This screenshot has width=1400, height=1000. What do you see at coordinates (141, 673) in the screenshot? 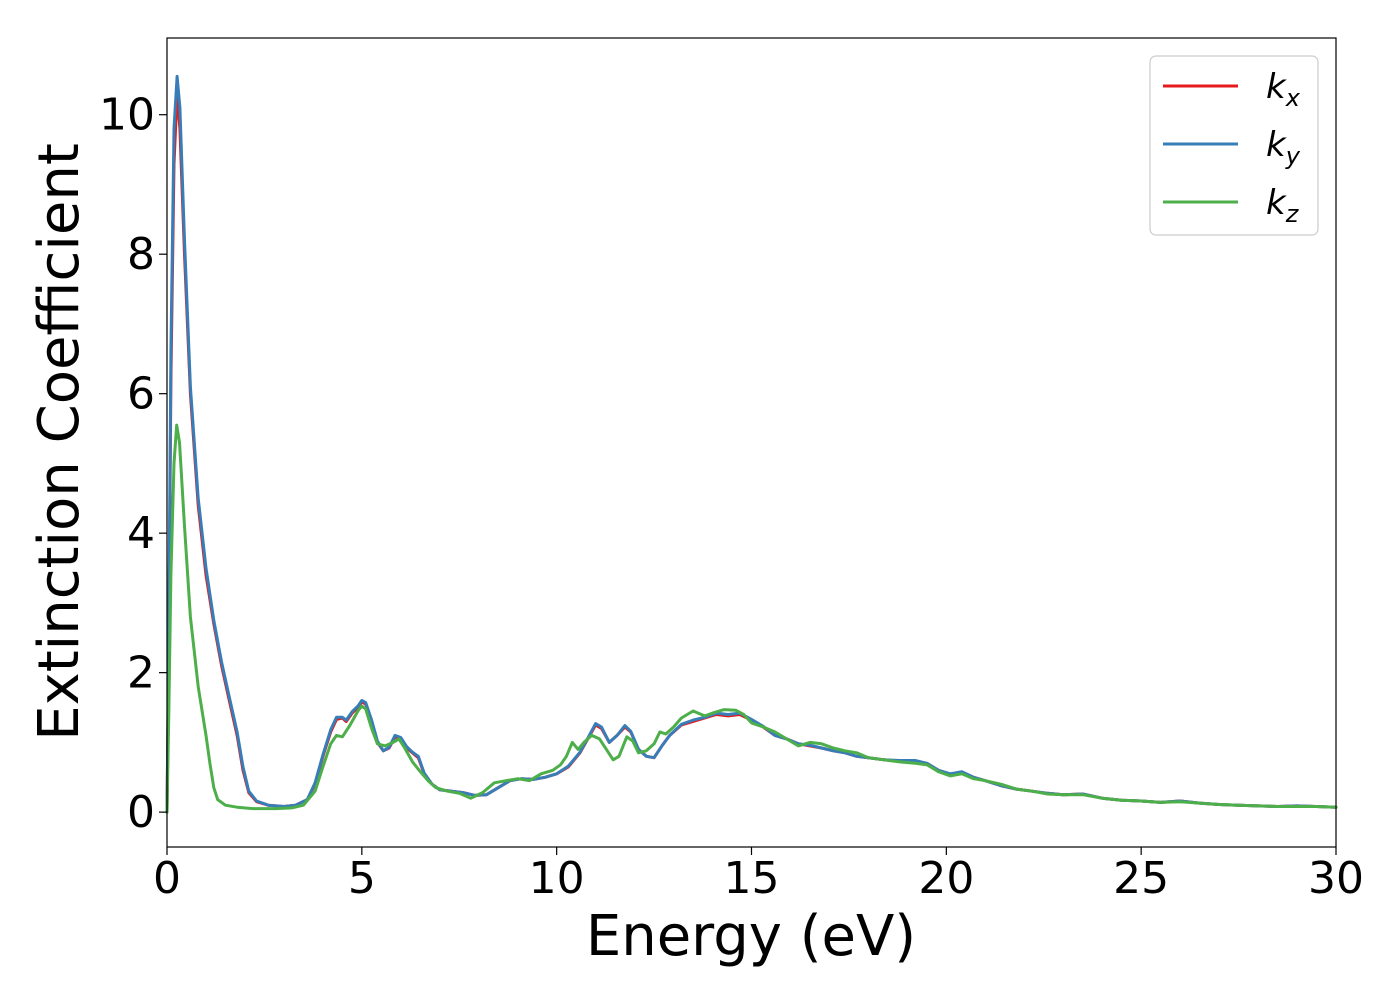
I see `y-tick-label: 2` at bounding box center [141, 673].